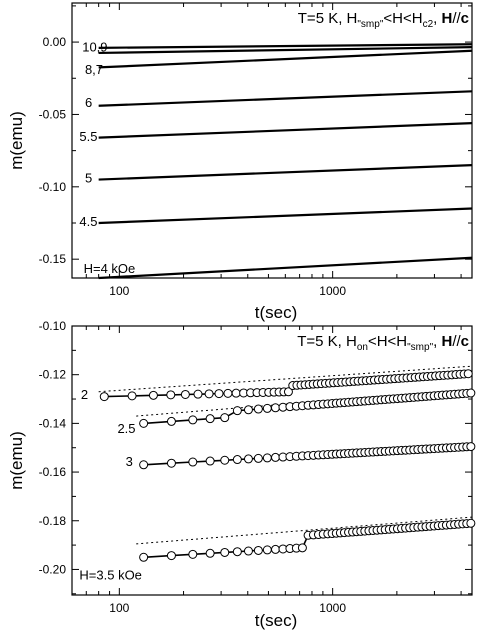 This screenshot has width=491, height=638. I want to click on annotation-text: T=5 K, H"smp"<H<Hc2, H//c, so click(383, 20).